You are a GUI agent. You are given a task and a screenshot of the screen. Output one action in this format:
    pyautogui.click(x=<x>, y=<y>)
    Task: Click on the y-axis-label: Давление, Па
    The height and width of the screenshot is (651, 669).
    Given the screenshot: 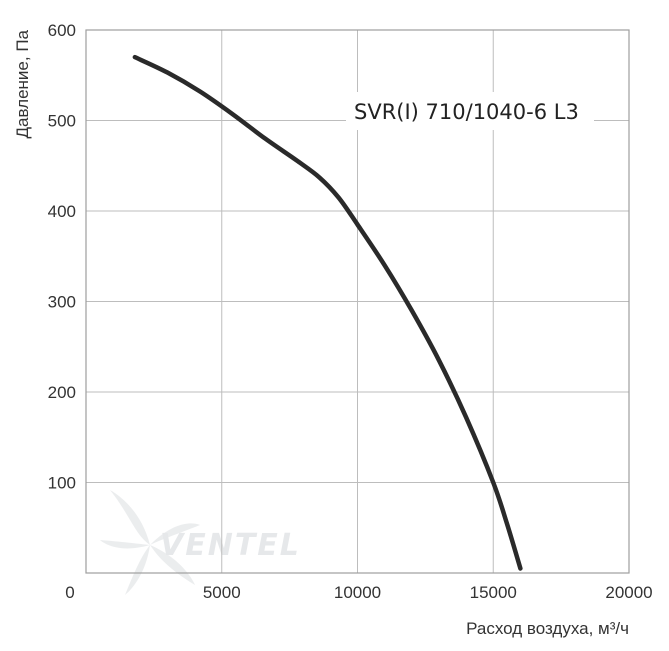 What is the action you would take?
    pyautogui.click(x=22, y=83)
    